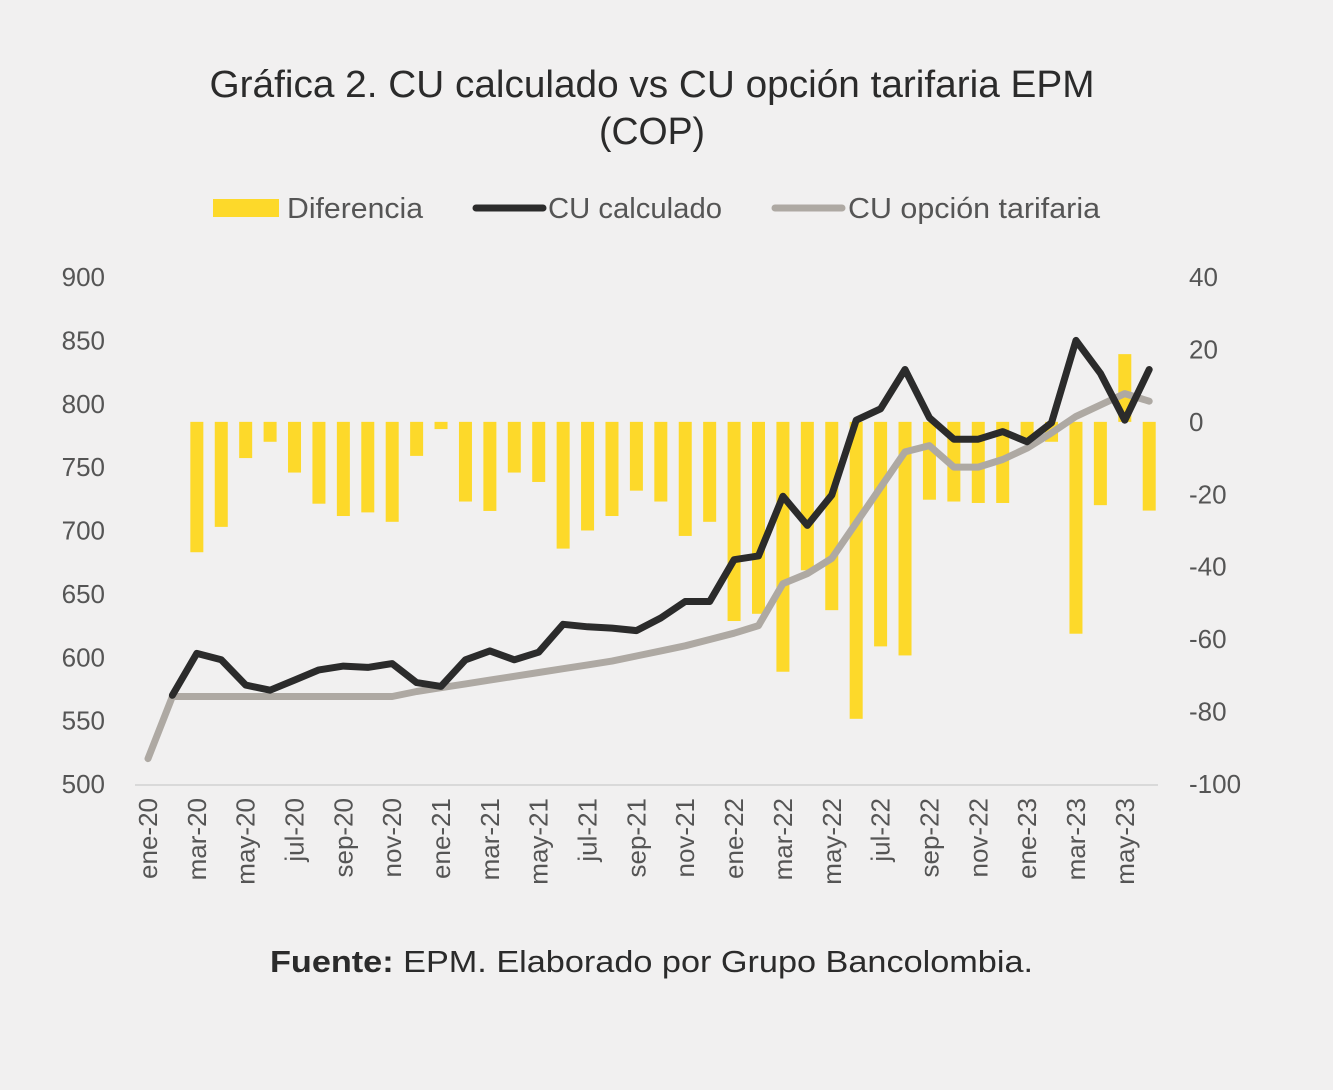 This screenshot has height=1090, width=1333. I want to click on x-tick-label: ene-21, so click(441, 838).